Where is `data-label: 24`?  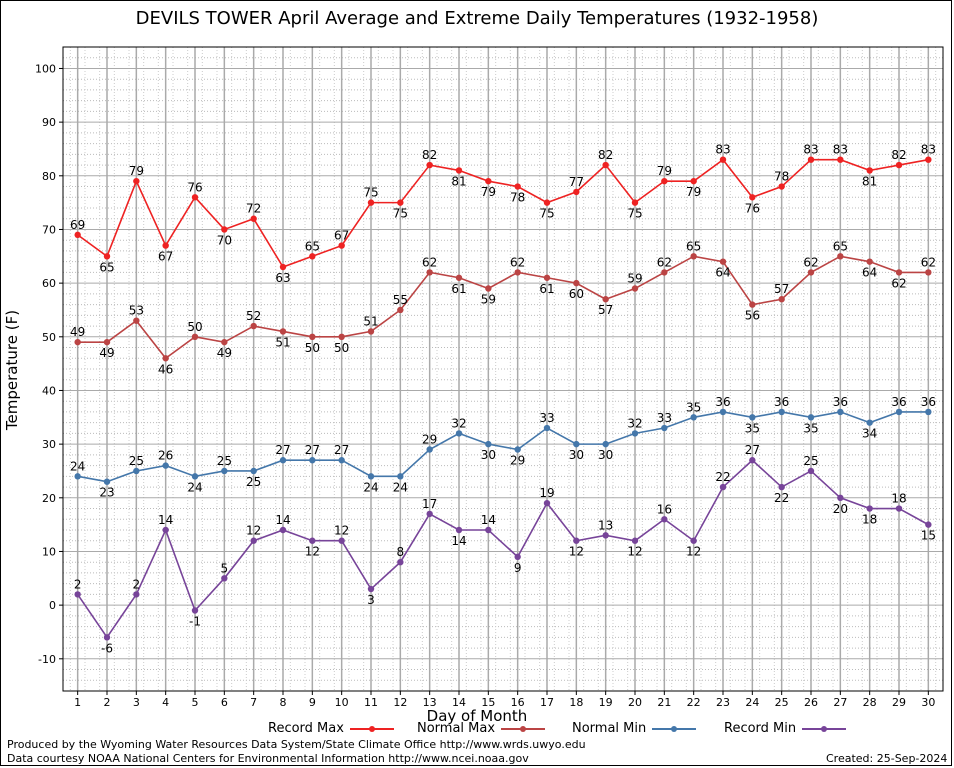 data-label: 24 is located at coordinates (77, 466).